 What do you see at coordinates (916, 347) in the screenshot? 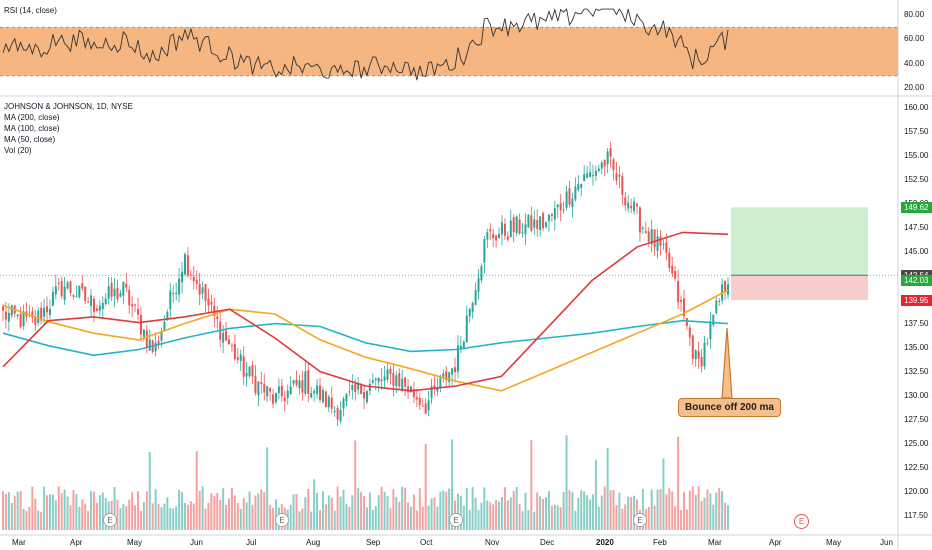
I see `price-tick-label: 135.00` at bounding box center [916, 347].